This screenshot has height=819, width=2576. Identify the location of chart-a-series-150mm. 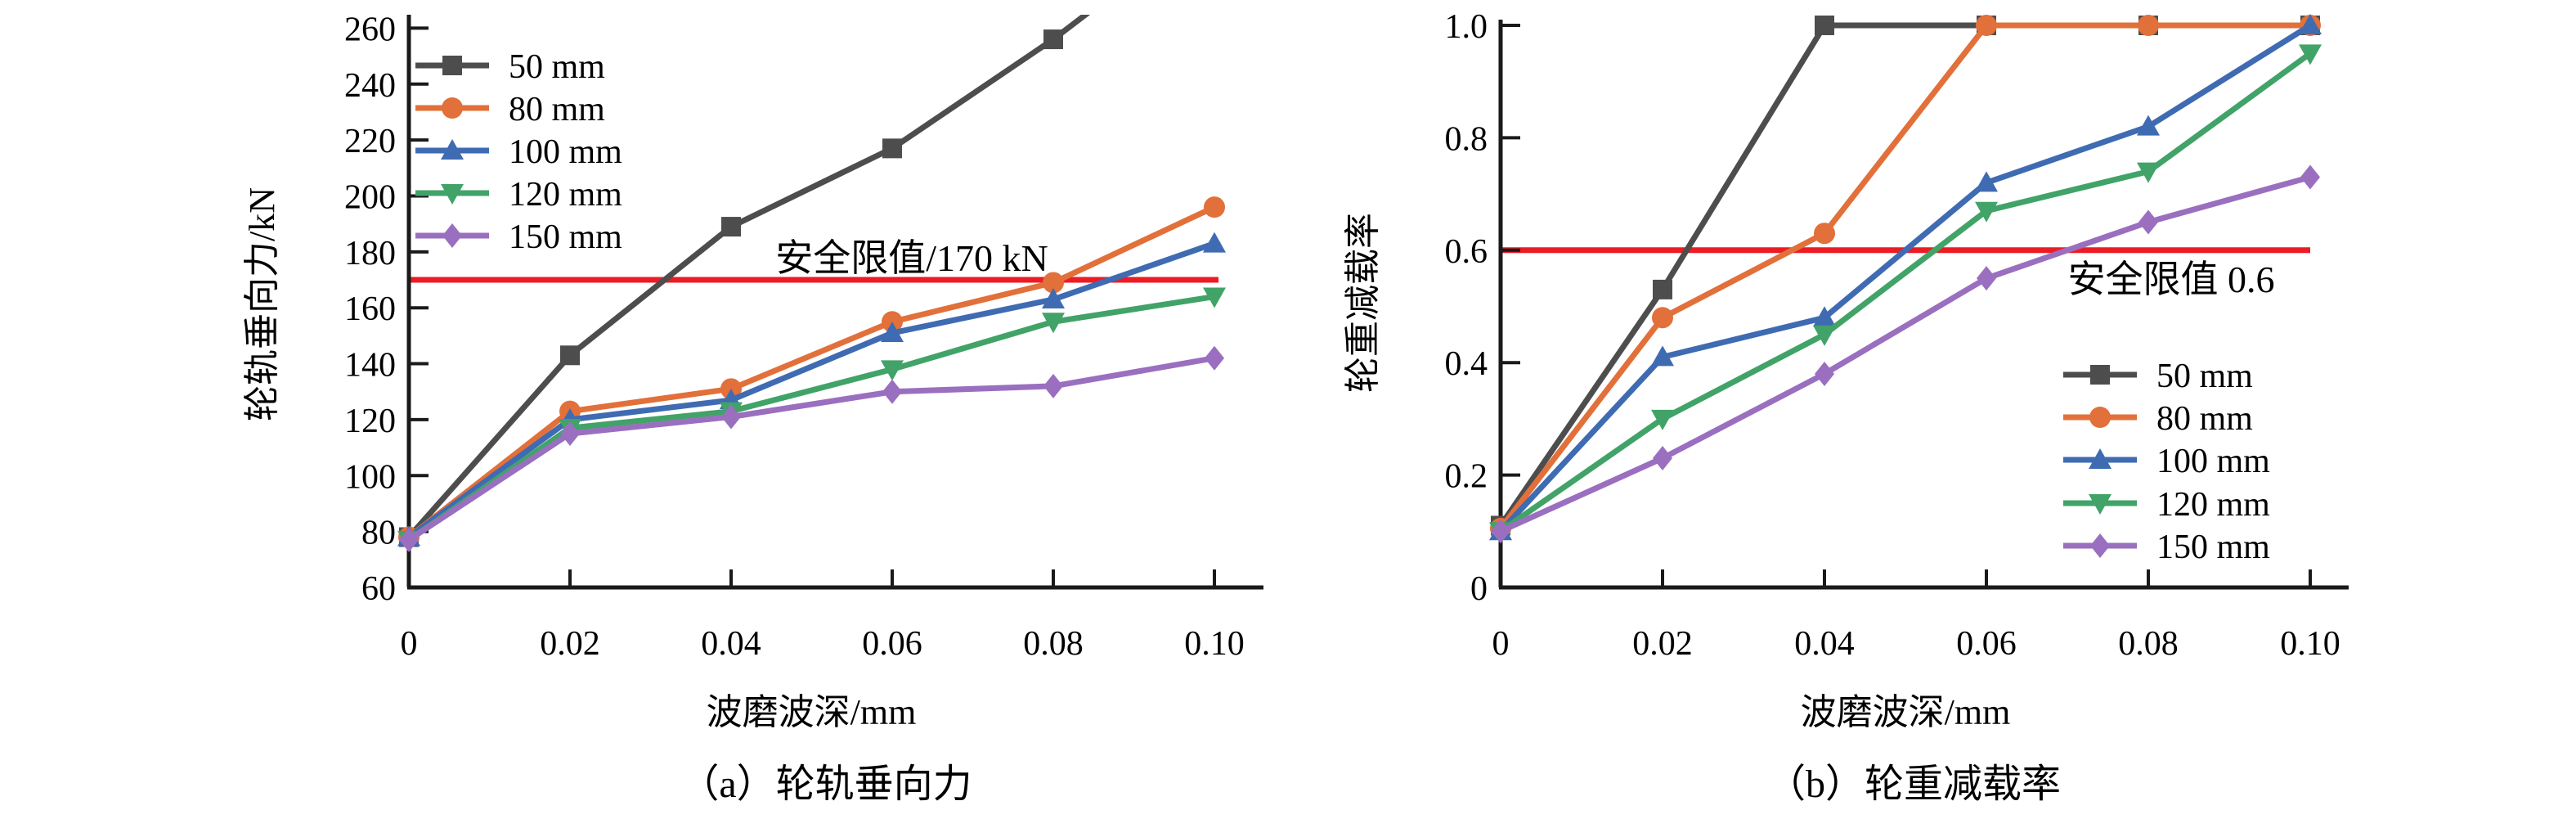
(811, 449).